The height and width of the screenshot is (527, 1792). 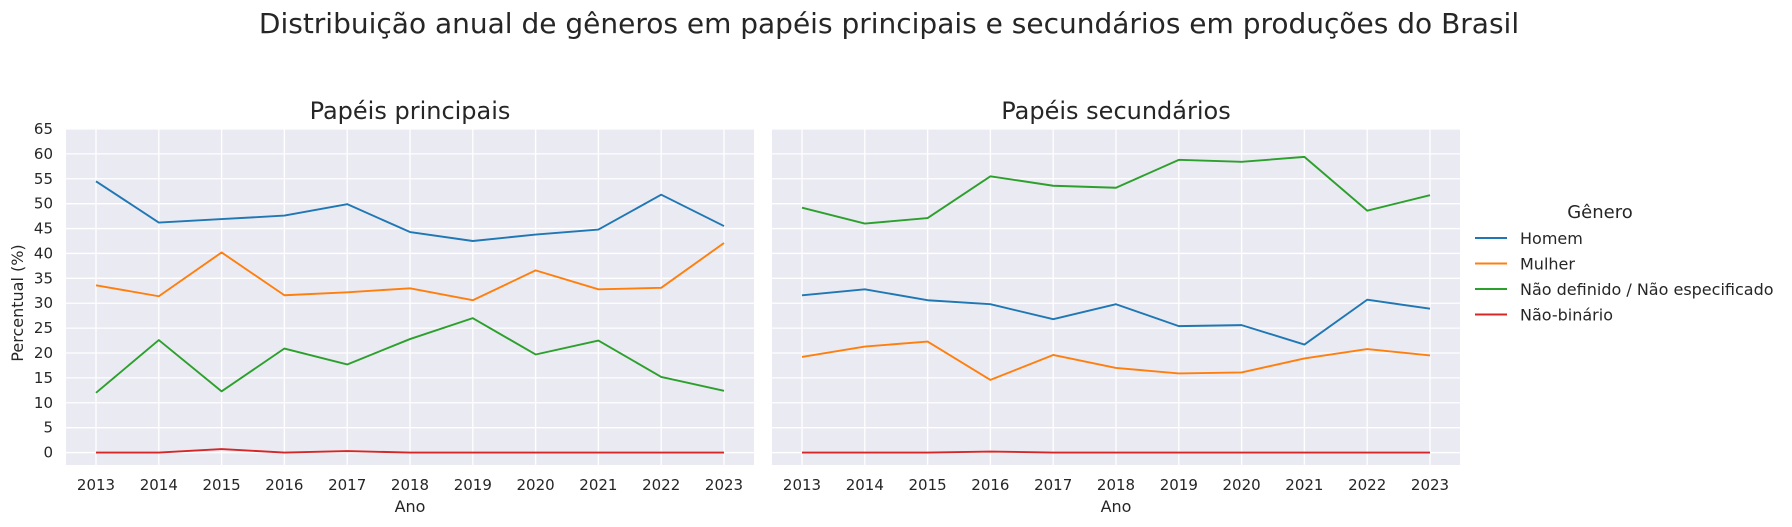 What do you see at coordinates (17, 302) in the screenshot?
I see `y-axis-label: Percentual (%)` at bounding box center [17, 302].